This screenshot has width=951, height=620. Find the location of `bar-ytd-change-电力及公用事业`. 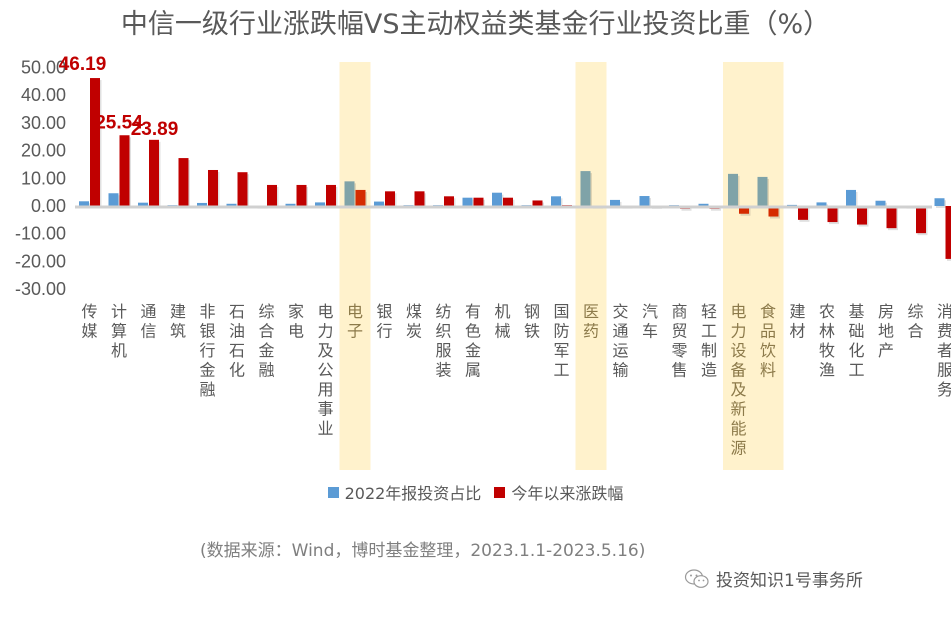

bar-ytd-change-电力及公用事业 is located at coordinates (331, 195).